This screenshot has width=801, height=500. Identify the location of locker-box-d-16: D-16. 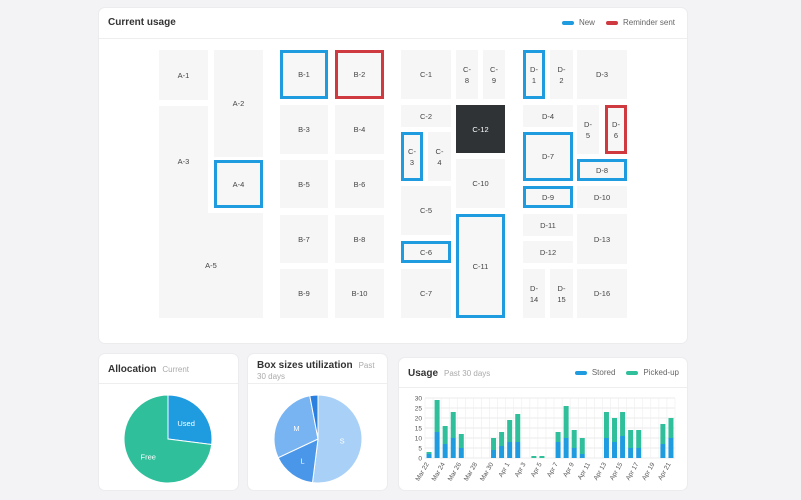
(602, 293).